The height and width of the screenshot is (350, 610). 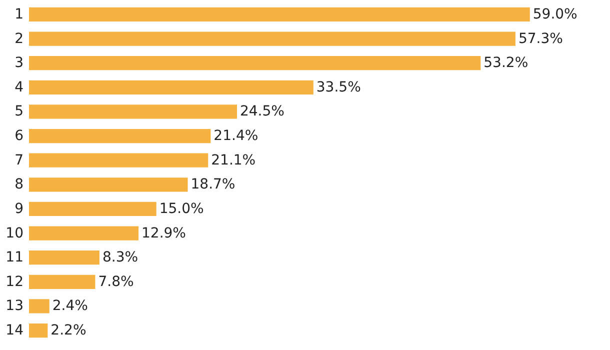 I want to click on y-tick-label: 8, so click(x=19, y=184).